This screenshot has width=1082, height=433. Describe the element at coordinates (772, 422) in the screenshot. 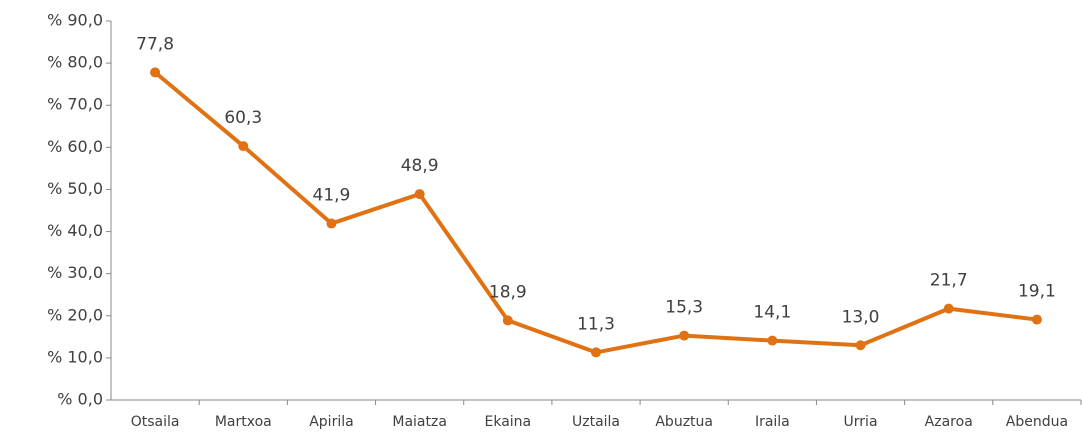

I see `x-tick-label: Iraila` at that location.